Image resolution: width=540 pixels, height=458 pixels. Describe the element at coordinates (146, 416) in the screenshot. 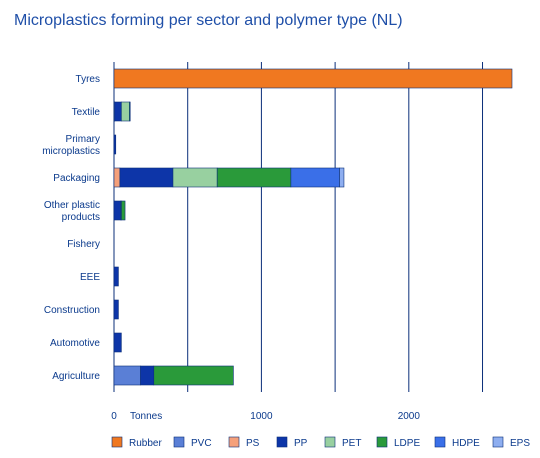

I see `x-axis-label: Tonnes` at that location.